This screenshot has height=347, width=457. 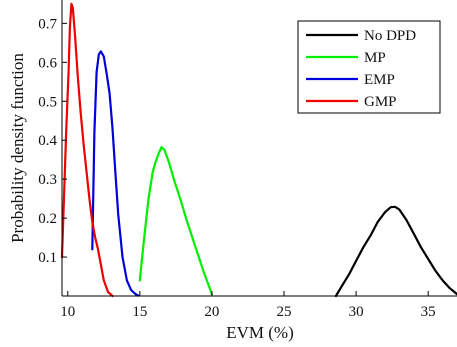 I want to click on legend-box, so click(x=369, y=67).